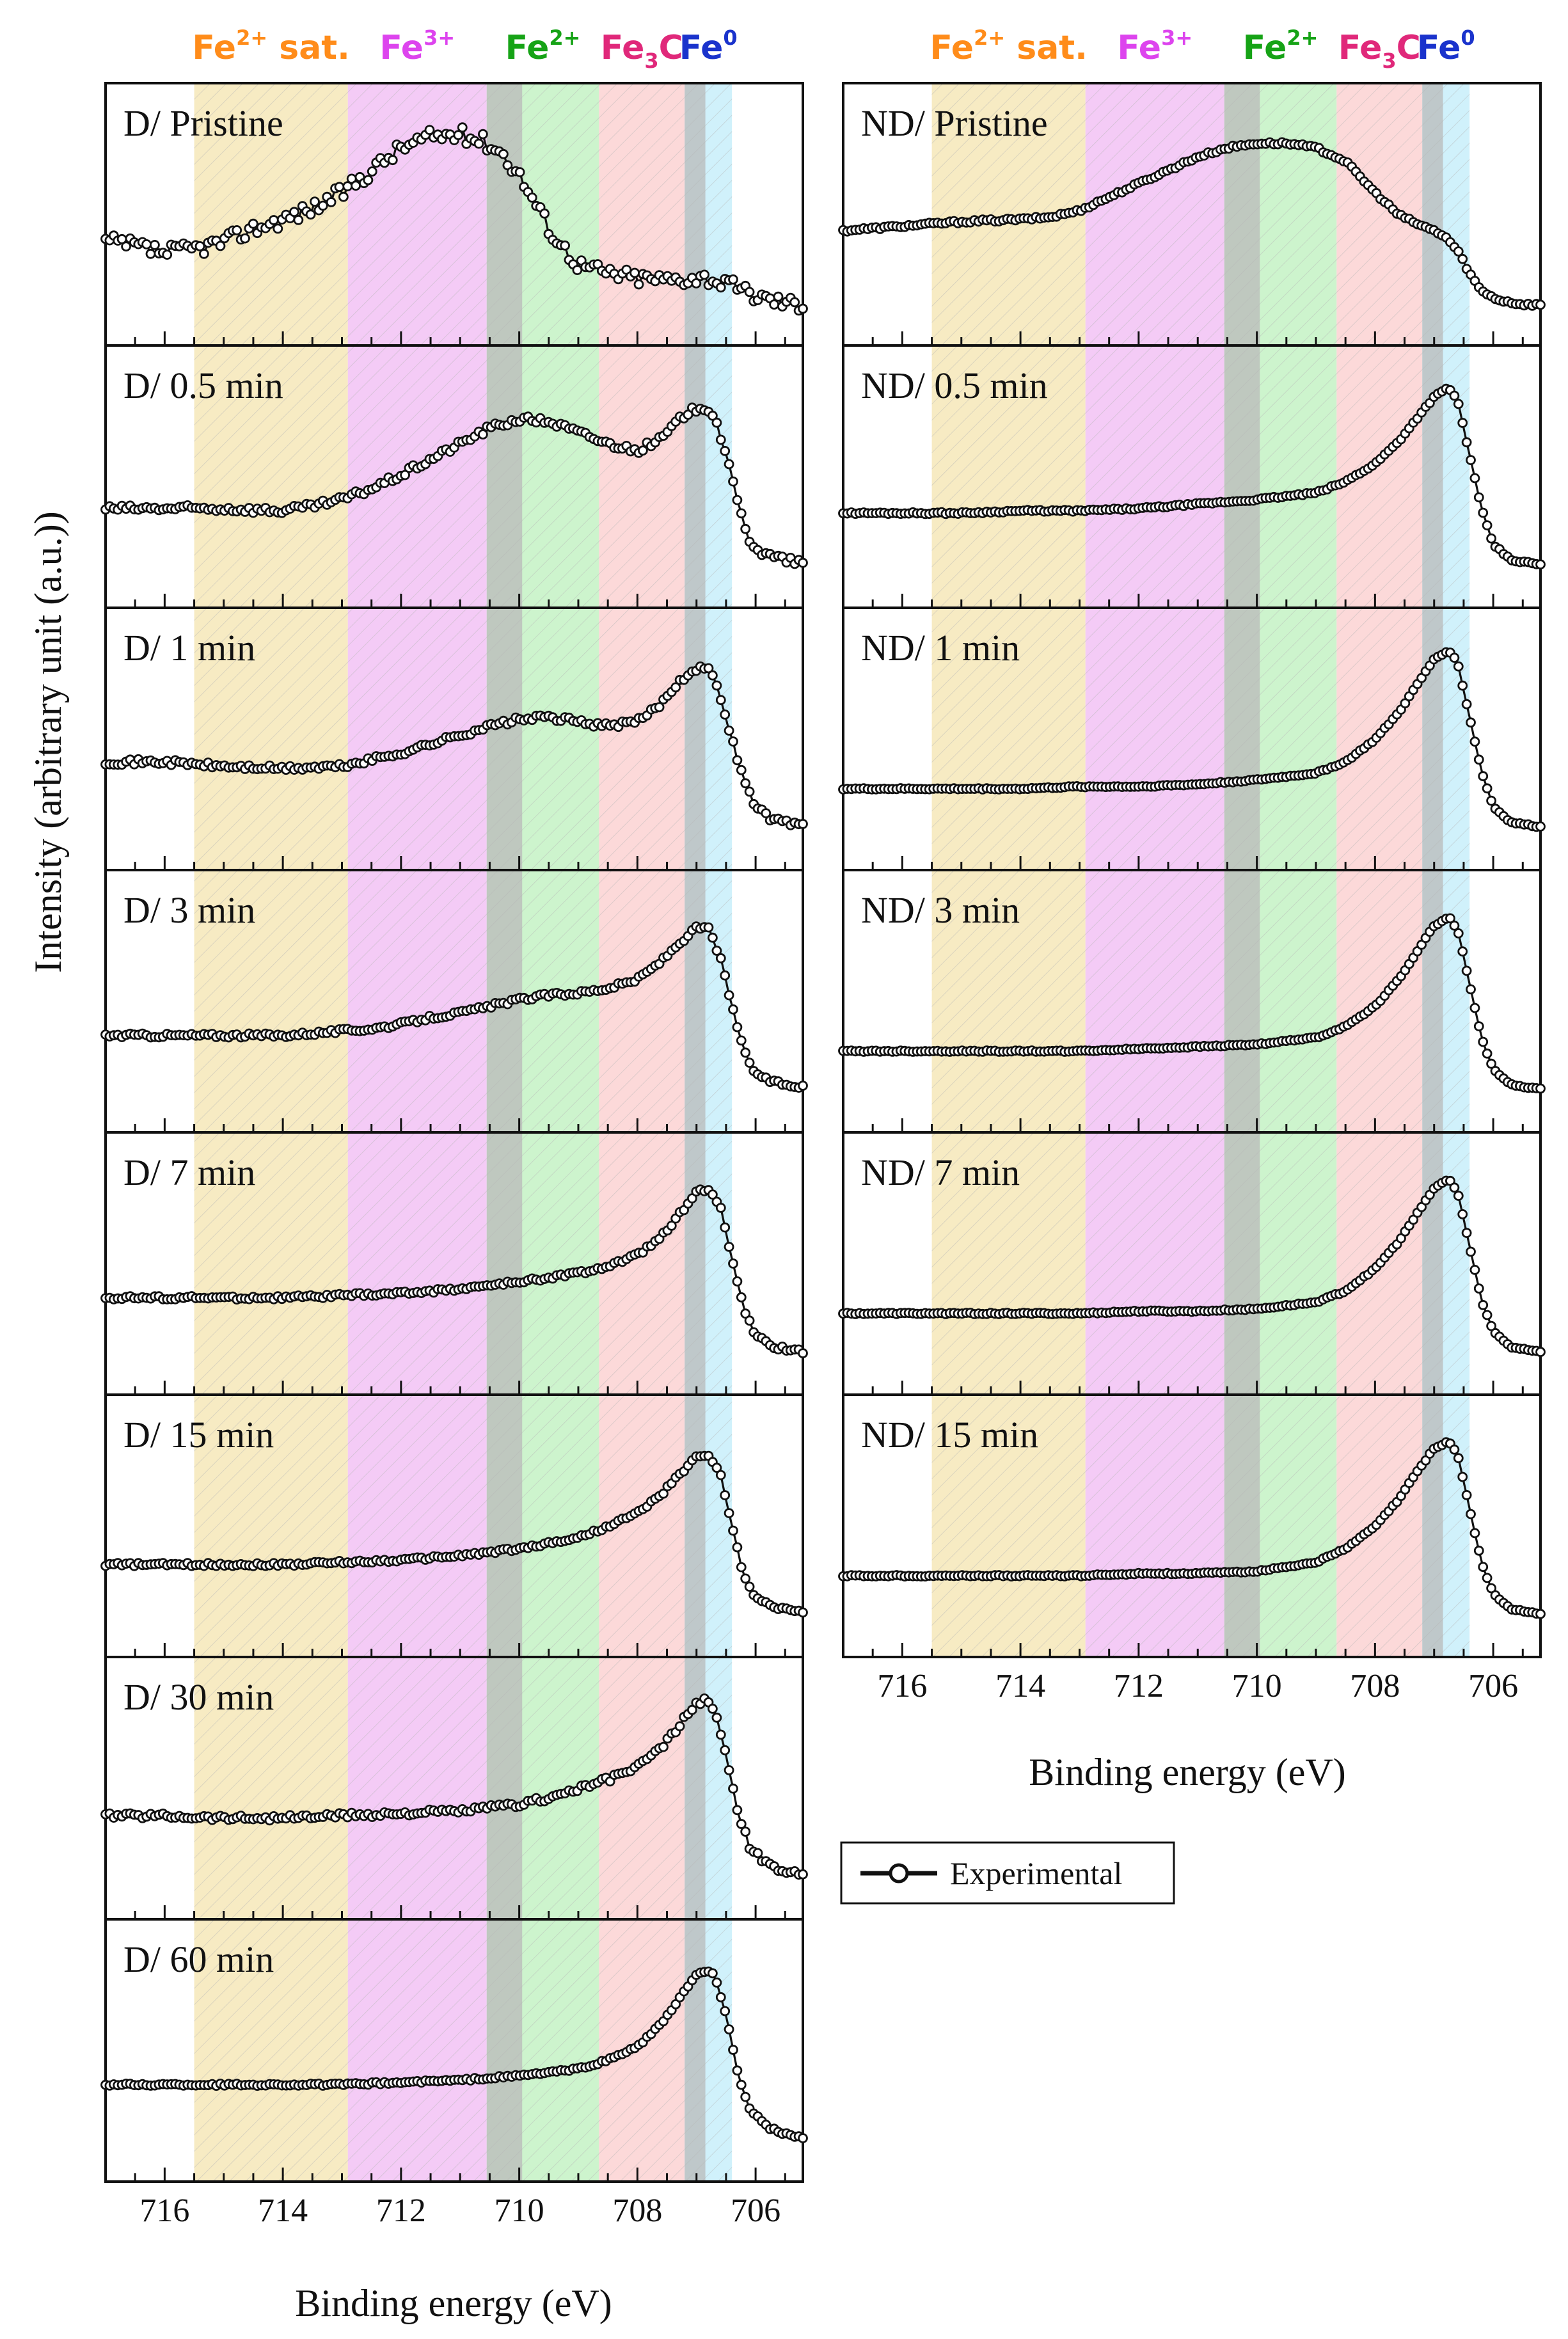 The height and width of the screenshot is (2339, 1568). Describe the element at coordinates (454, 1525) in the screenshot. I see `panel-d-15-min: D/ 15 min` at that location.